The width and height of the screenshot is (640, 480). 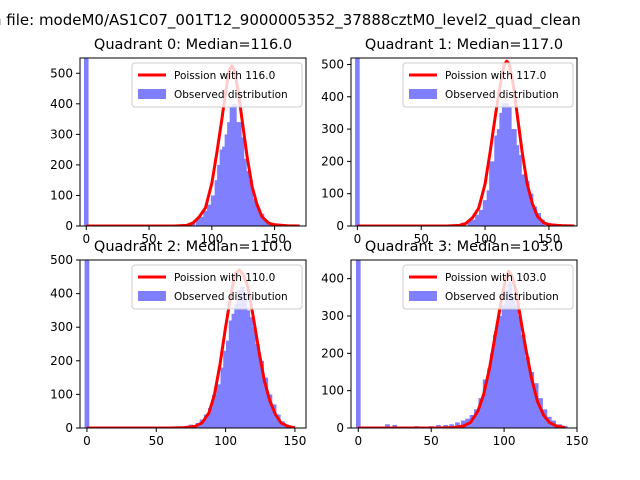 I want to click on subplot-title: Quadrant 1: Median=117.0, so click(x=464, y=45).